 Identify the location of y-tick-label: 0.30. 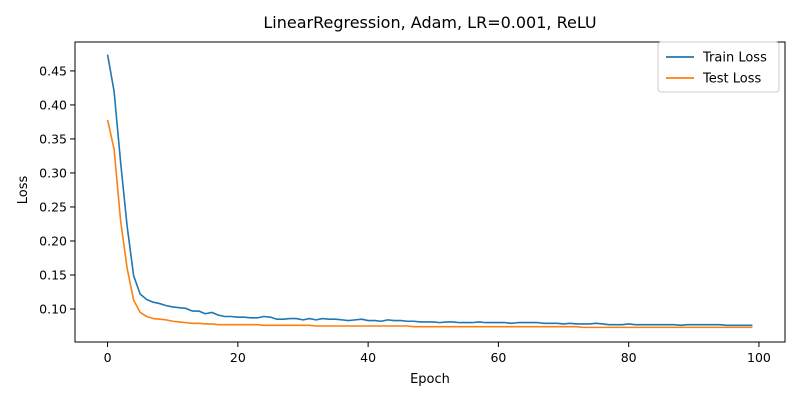
(53, 172).